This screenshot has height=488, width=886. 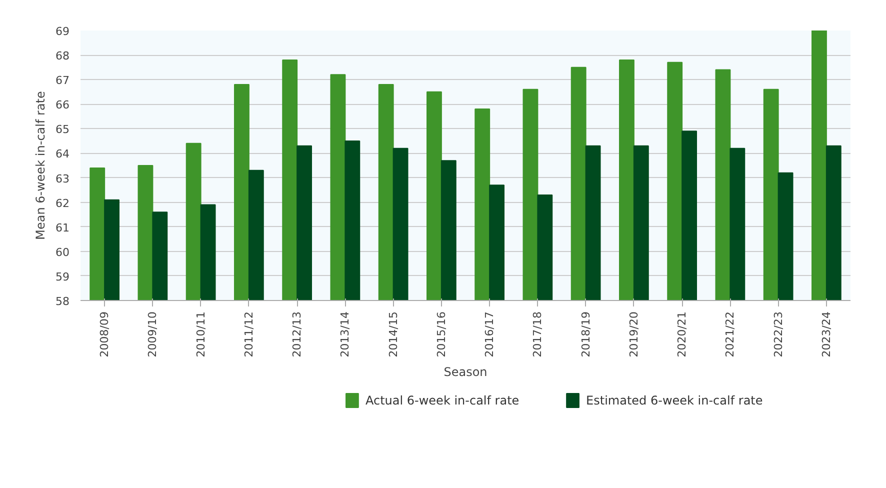 What do you see at coordinates (489, 334) in the screenshot?
I see `x-tick-label: 2016/17` at bounding box center [489, 334].